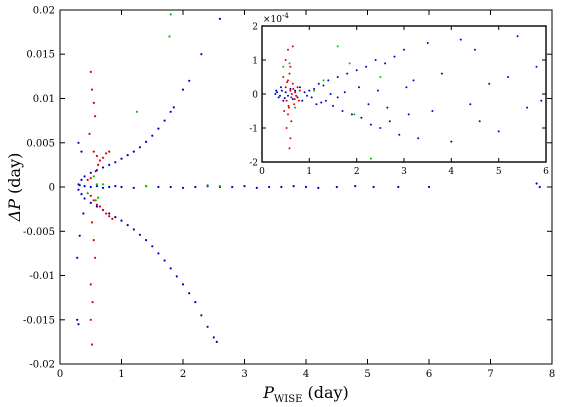 The height and width of the screenshot is (407, 570). I want to click on main-x-tick-label-6: 6, so click(429, 374).